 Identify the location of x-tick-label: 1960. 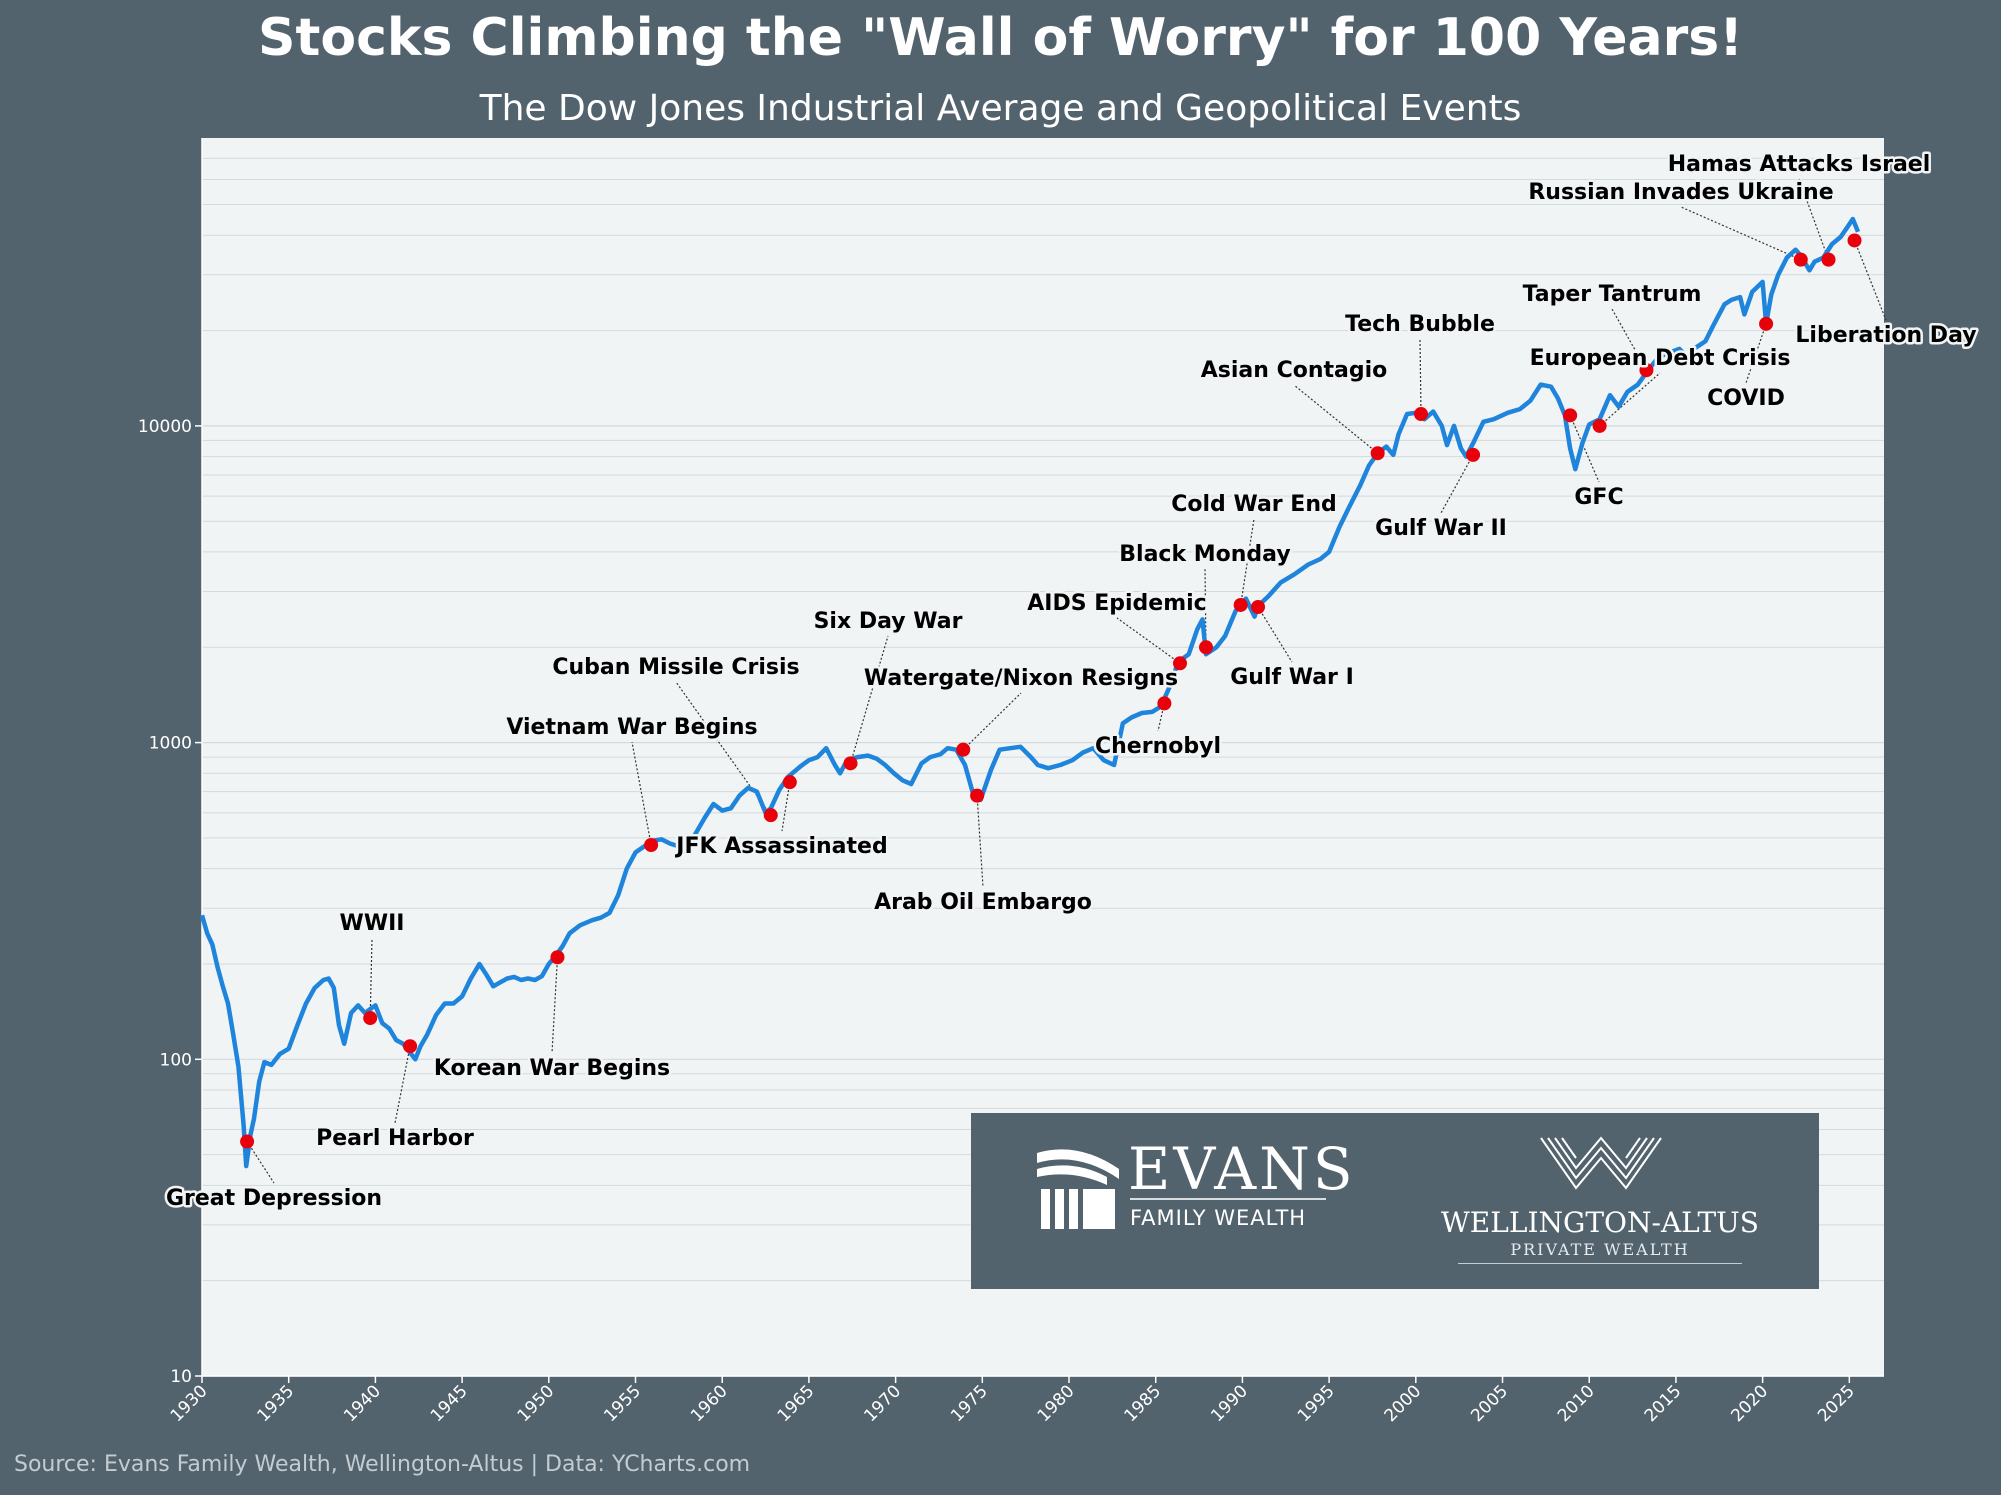
(709, 1403).